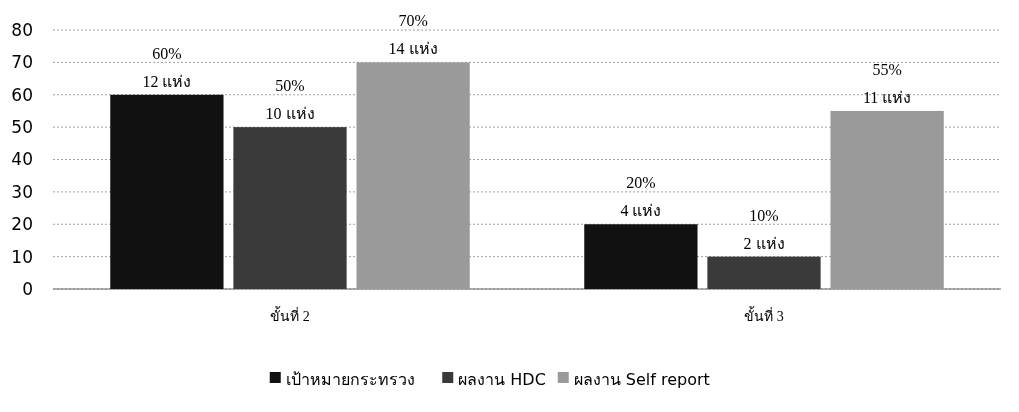 The image size is (1019, 412). I want to click on y-tick-label: 60, so click(22, 94).